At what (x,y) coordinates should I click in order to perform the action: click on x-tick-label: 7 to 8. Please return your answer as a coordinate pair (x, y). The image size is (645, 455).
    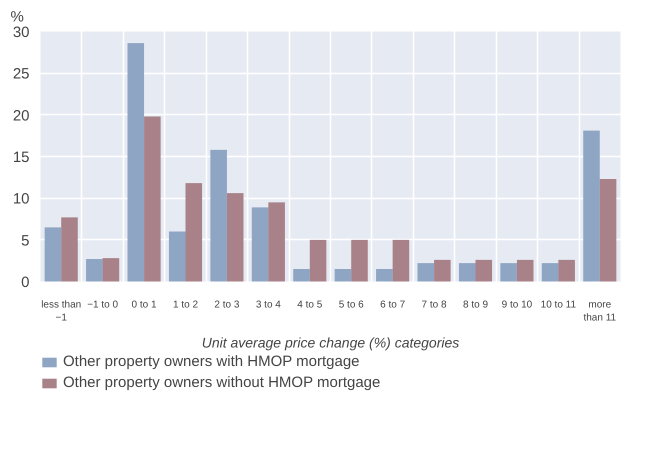
    Looking at the image, I should click on (435, 305).